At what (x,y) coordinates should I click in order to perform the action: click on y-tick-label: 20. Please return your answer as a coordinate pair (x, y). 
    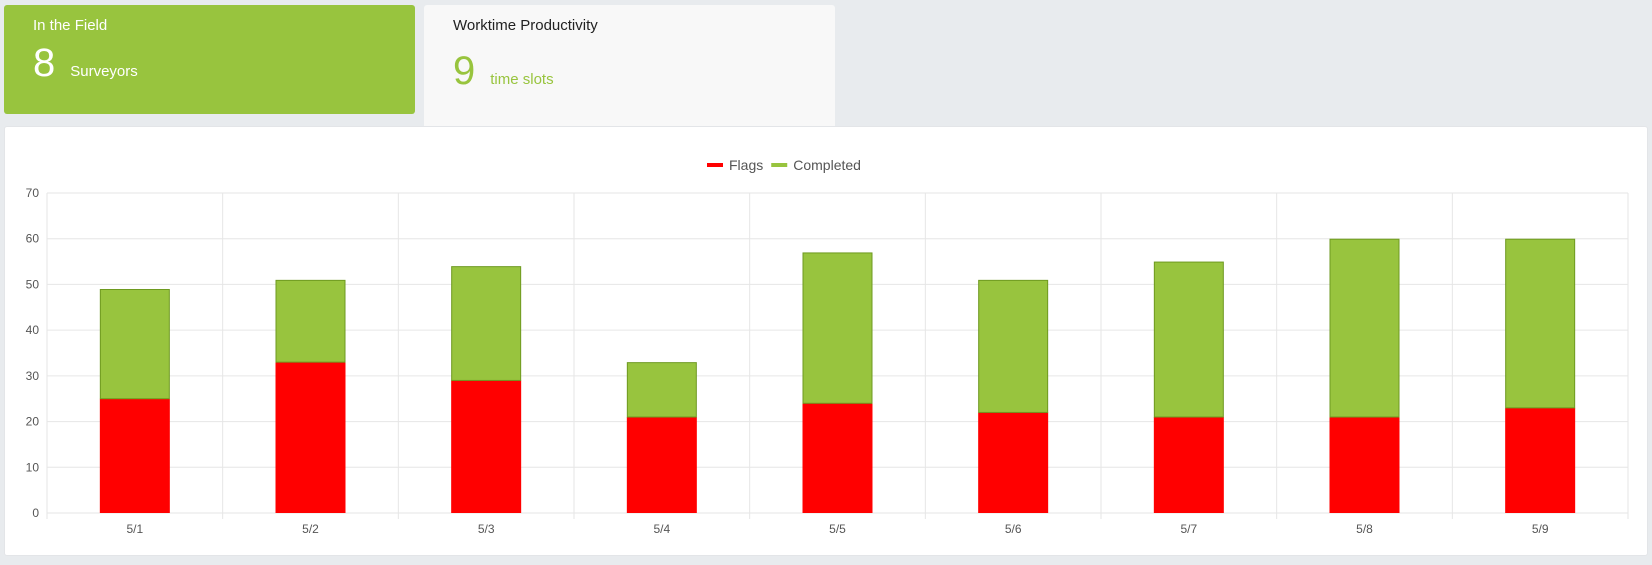
    Looking at the image, I should click on (33, 422).